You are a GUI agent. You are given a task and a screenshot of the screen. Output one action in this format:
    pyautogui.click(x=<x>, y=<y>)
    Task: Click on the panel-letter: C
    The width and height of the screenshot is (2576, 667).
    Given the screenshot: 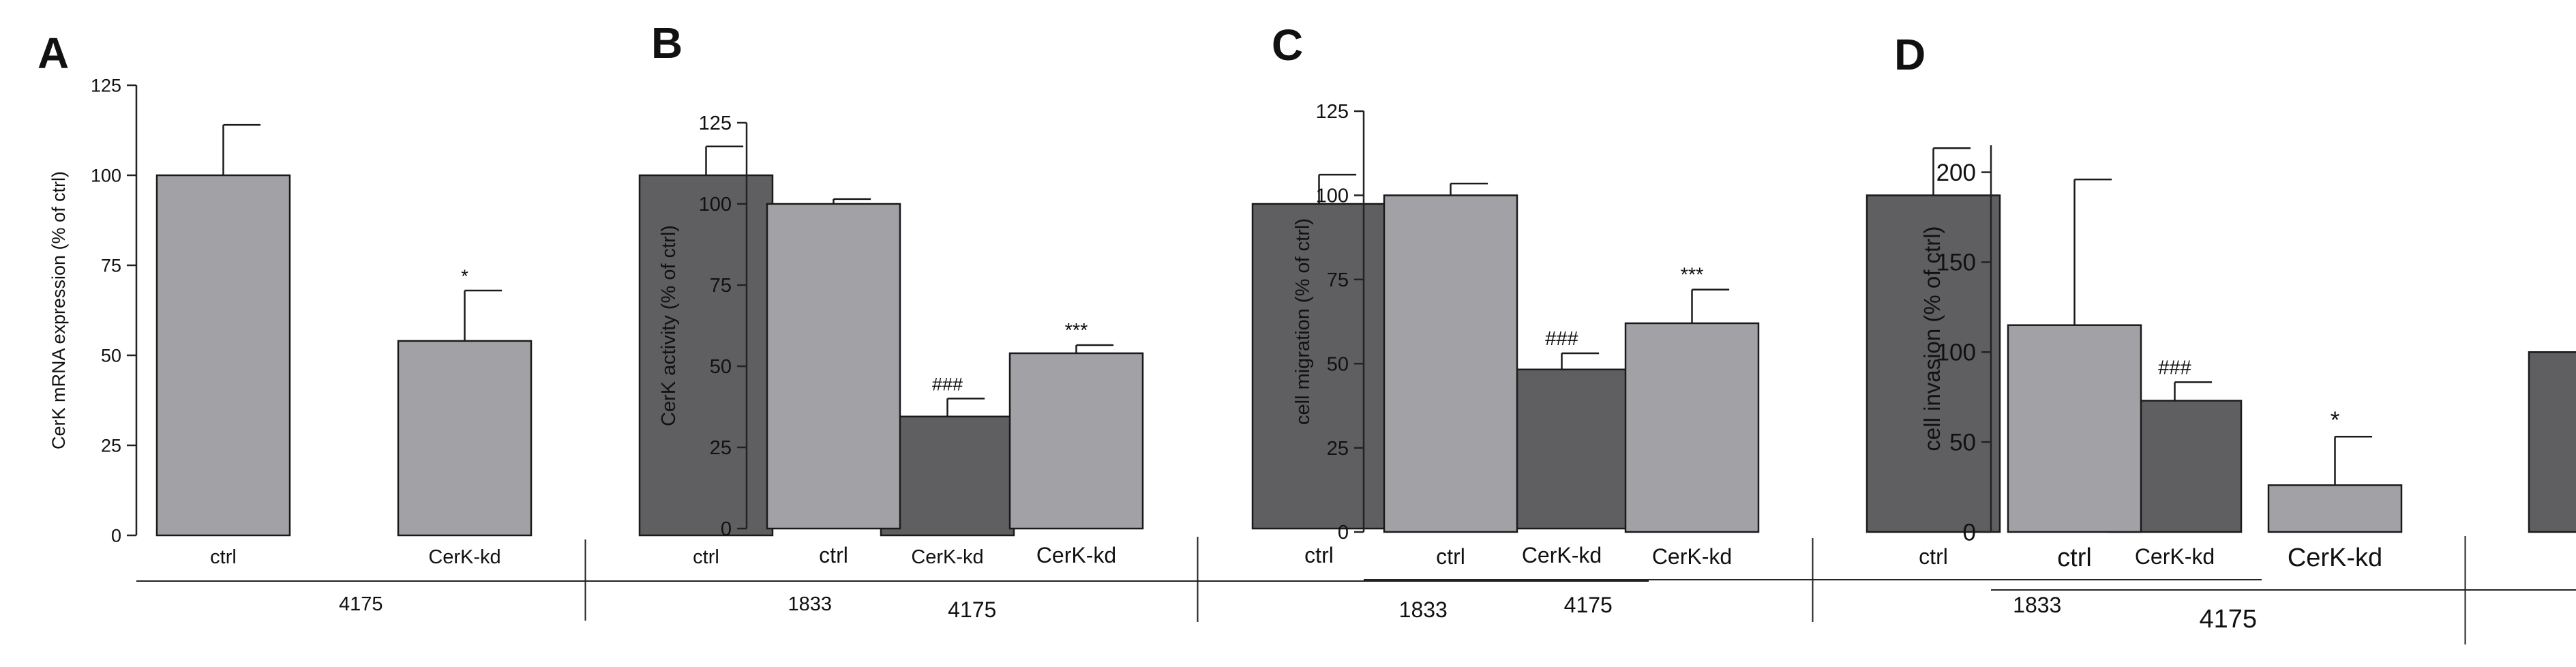 What is the action you would take?
    pyautogui.click(x=1287, y=45)
    